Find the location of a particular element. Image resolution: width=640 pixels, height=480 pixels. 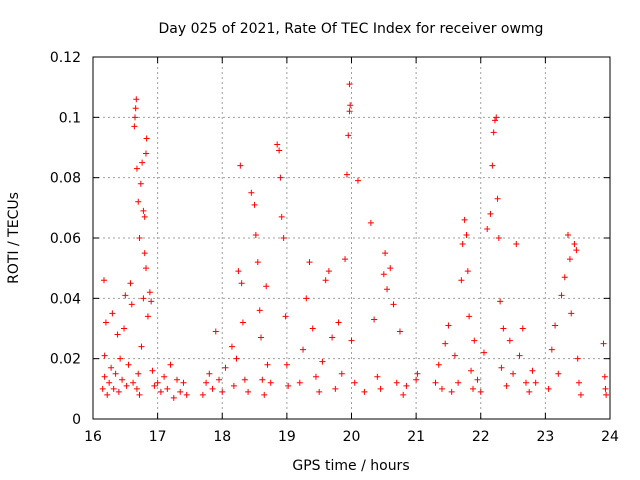

y-tick-label: 0.04 is located at coordinates (65, 299).